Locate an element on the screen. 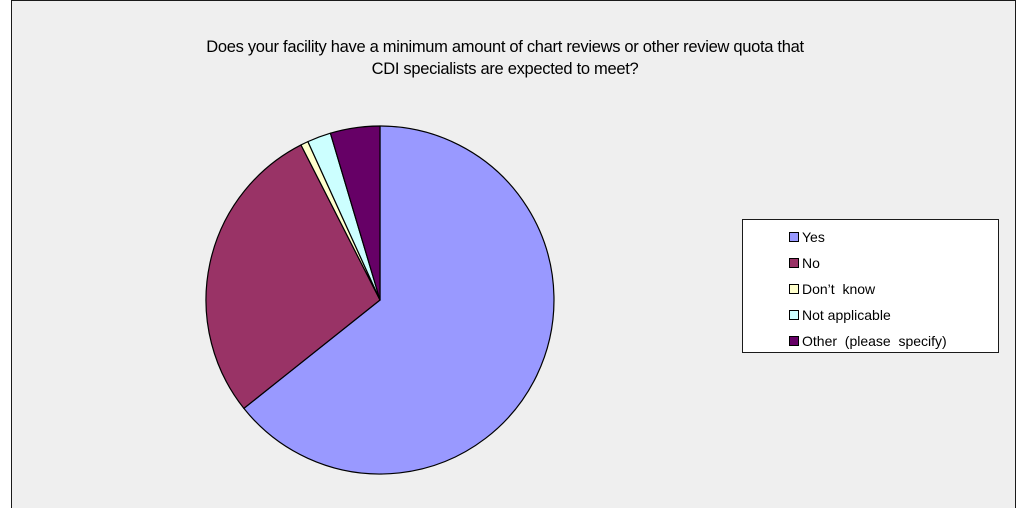 This screenshot has width=1018, height=508. legend-swatch-other is located at coordinates (794, 341).